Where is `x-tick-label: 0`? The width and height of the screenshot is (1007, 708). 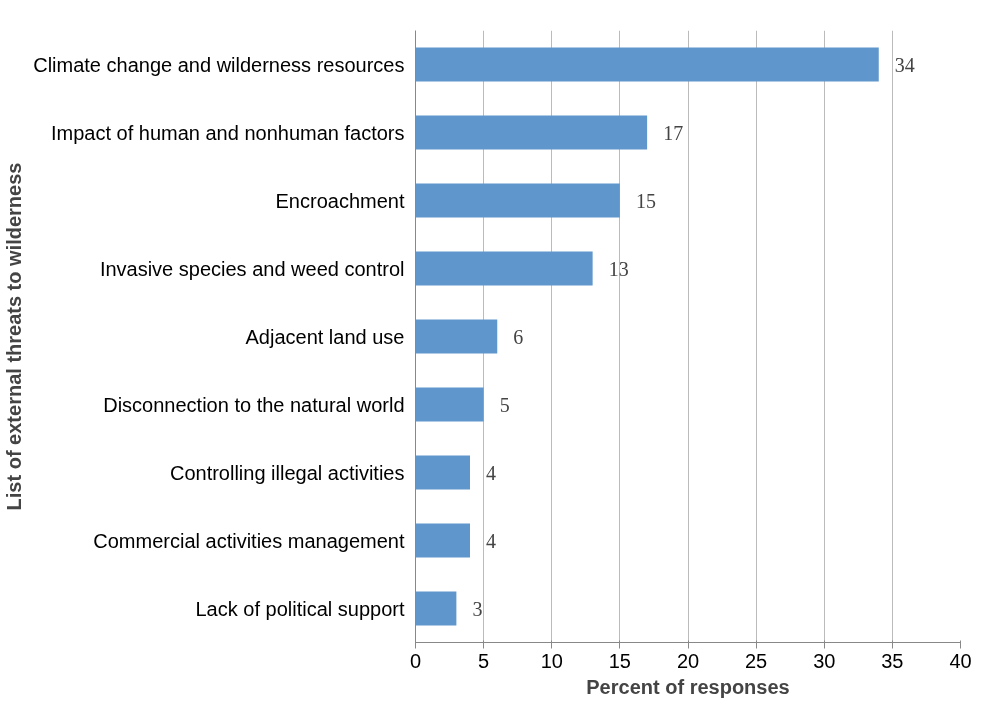
x-tick-label: 0 is located at coordinates (415, 660).